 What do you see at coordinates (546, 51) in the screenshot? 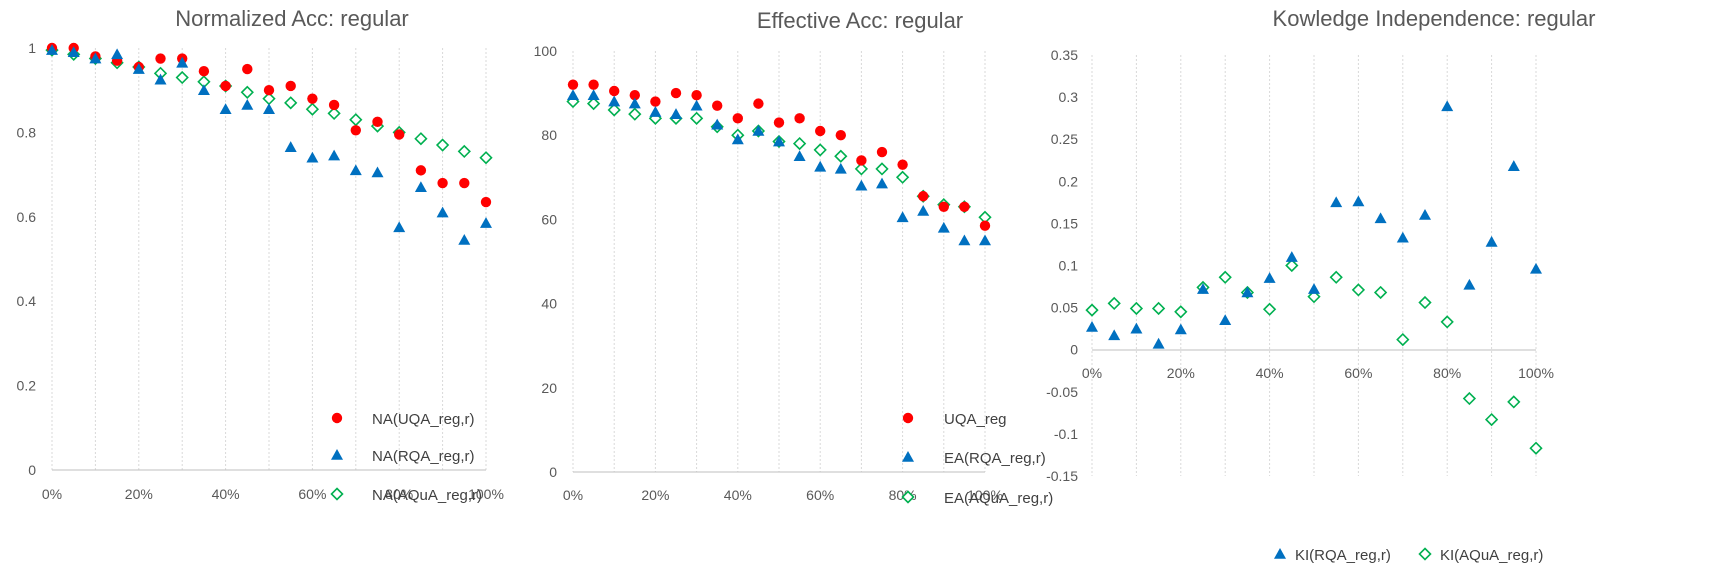
I see `y-tick-label: 100` at bounding box center [546, 51].